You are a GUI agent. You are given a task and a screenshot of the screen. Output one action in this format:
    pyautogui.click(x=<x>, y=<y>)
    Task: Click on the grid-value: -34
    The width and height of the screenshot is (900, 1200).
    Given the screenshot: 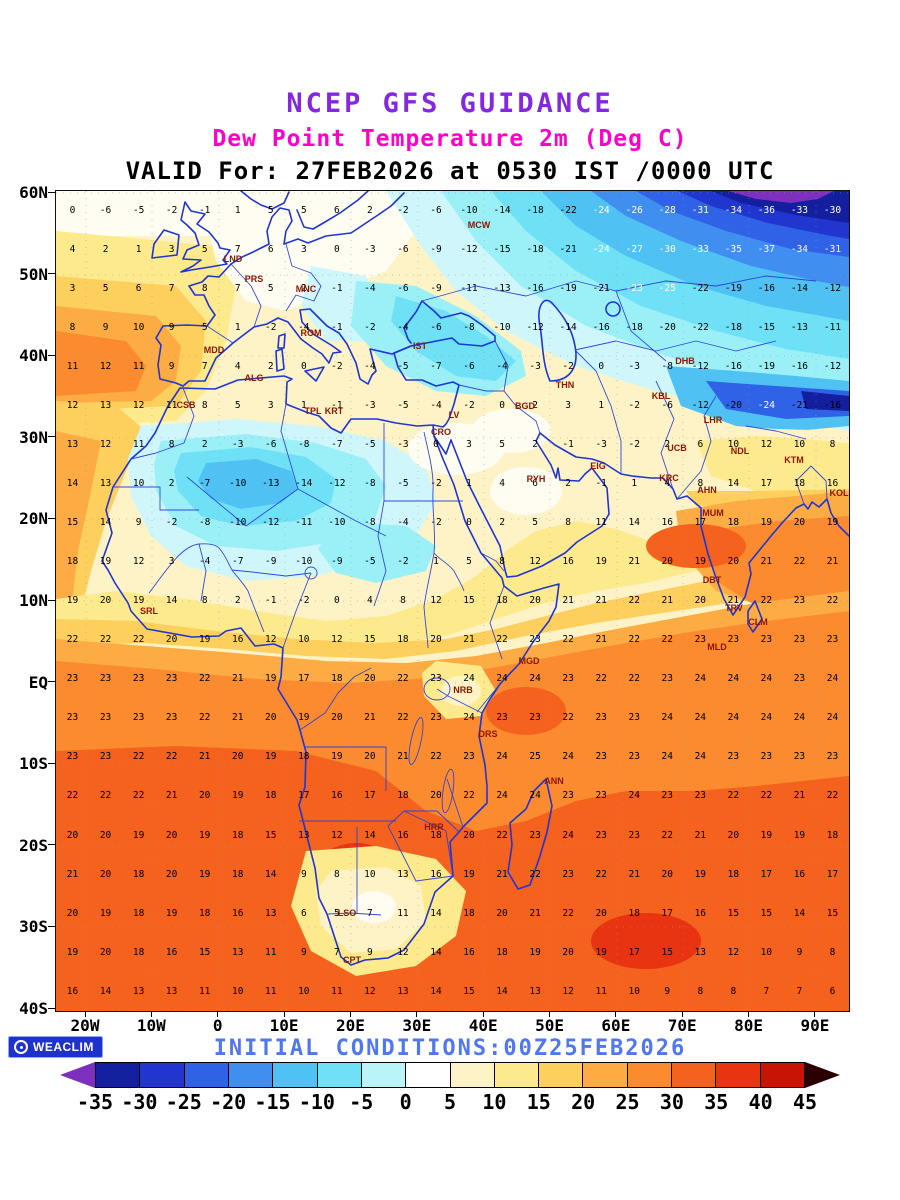 What is the action you would take?
    pyautogui.click(x=799, y=249)
    